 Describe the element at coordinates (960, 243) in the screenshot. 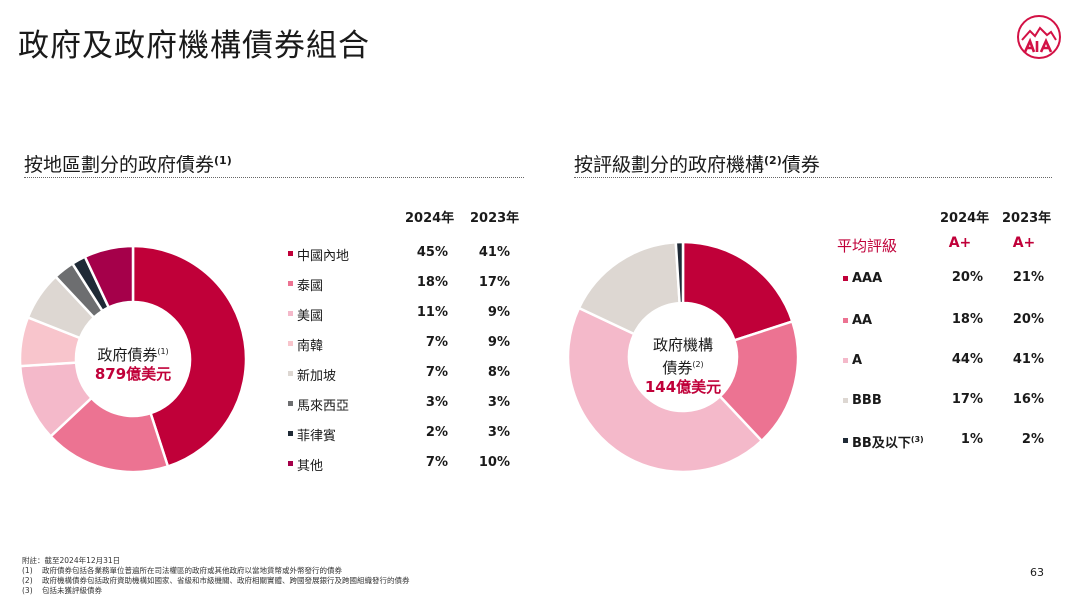

I see `average-rating-2024: A+` at that location.